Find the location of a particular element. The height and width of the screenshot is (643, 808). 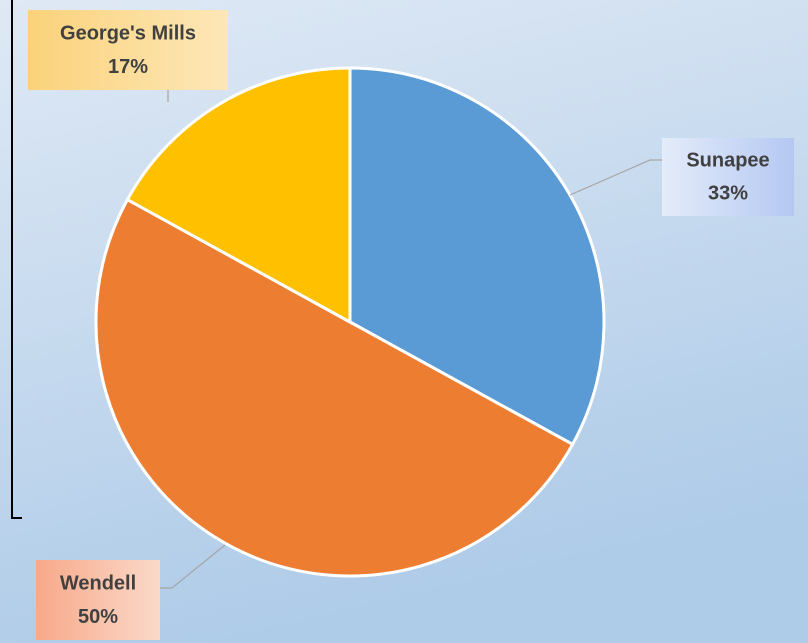

category-label: Sunapee is located at coordinates (727, 161).